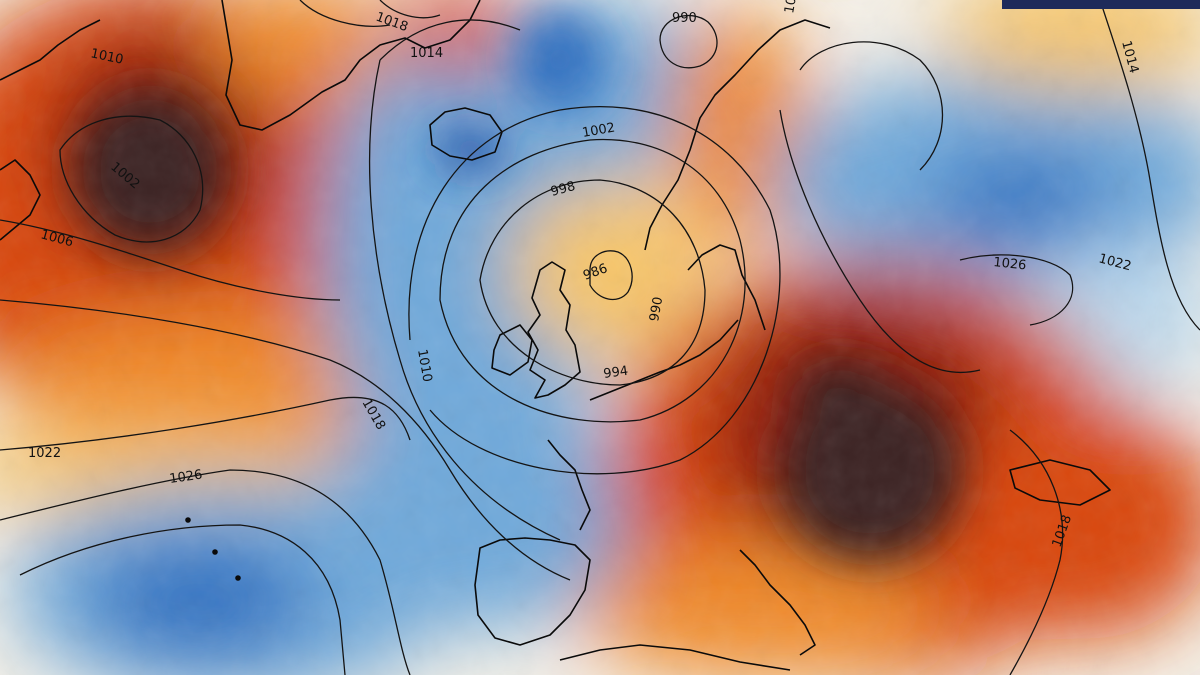 Image resolution: width=1200 pixels, height=675 pixels. I want to click on coast-ireland, so click(512, 350).